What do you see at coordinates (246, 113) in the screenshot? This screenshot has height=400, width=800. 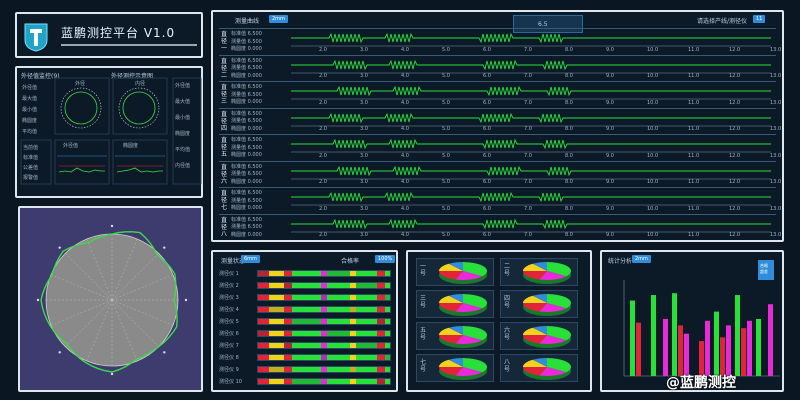 I see `wave-row-readout: 标准值 6.500` at bounding box center [246, 113].